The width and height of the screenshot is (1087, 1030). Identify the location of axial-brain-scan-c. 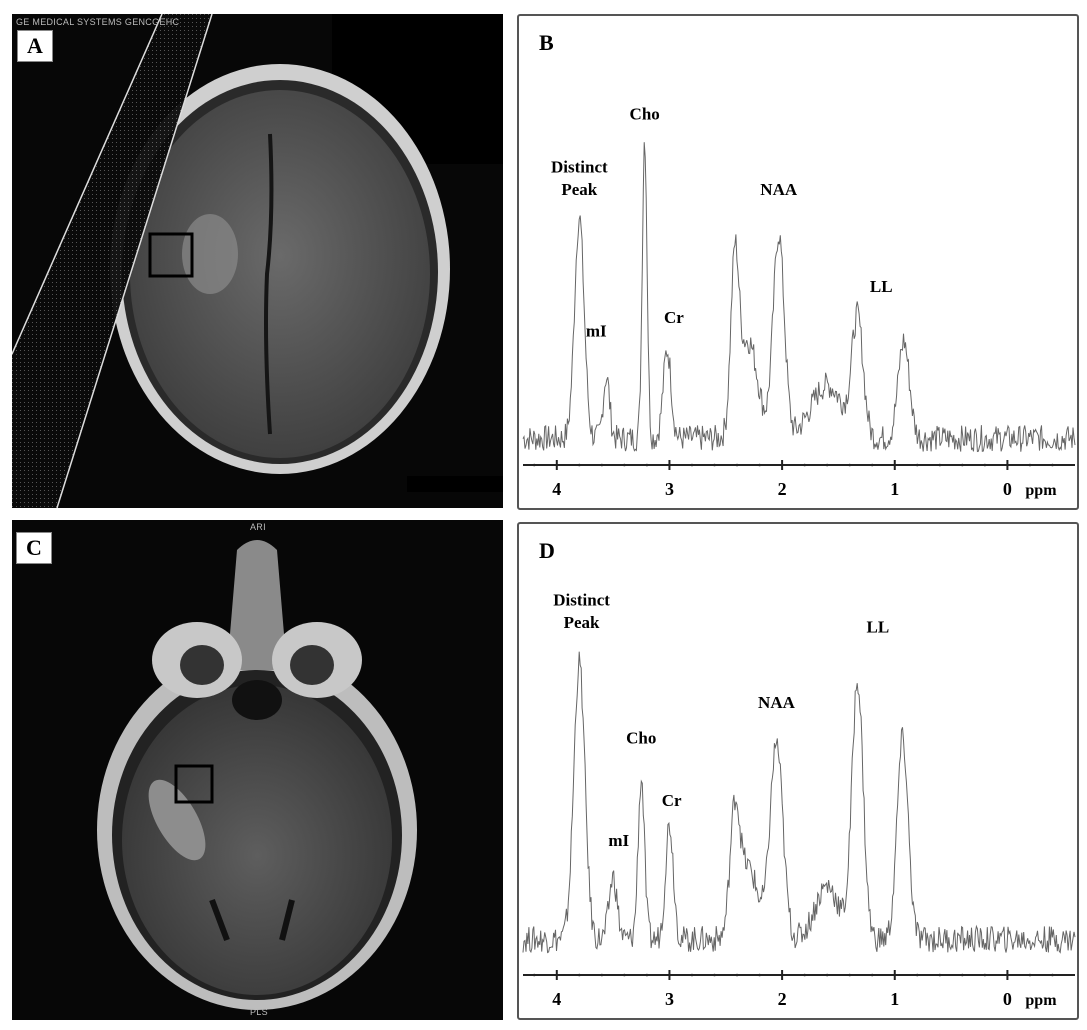
(257, 775).